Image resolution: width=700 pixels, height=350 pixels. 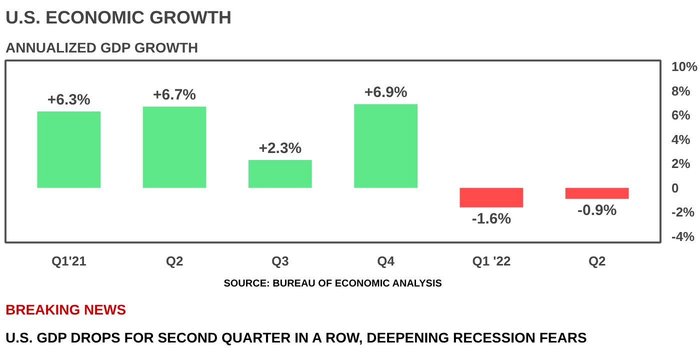 I want to click on x-tick-label: Q1 '22, so click(x=491, y=261).